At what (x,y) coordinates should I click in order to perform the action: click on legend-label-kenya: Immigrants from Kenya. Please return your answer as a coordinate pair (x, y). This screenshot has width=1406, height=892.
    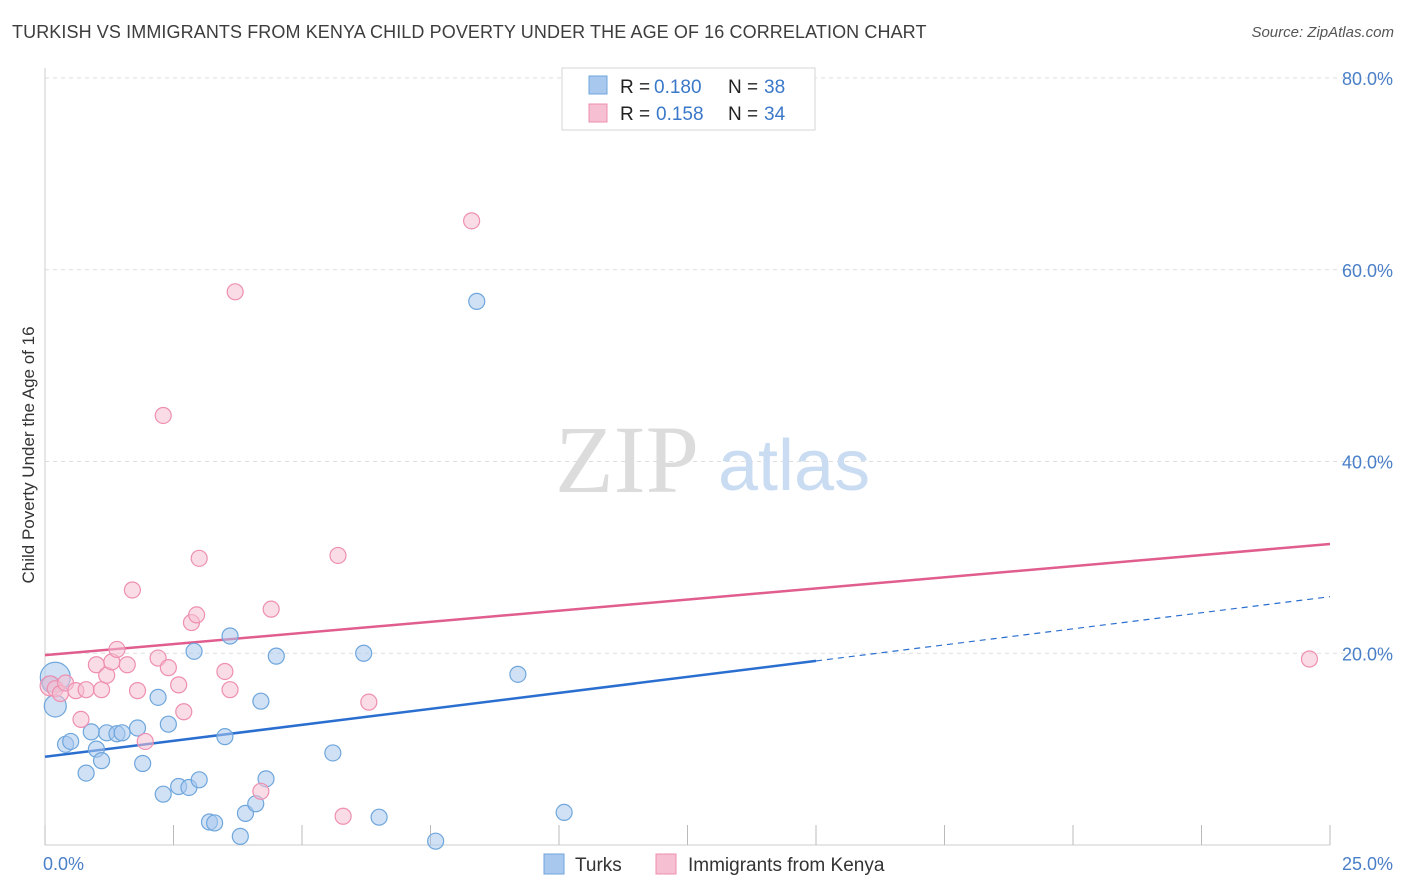
    Looking at the image, I should click on (786, 865).